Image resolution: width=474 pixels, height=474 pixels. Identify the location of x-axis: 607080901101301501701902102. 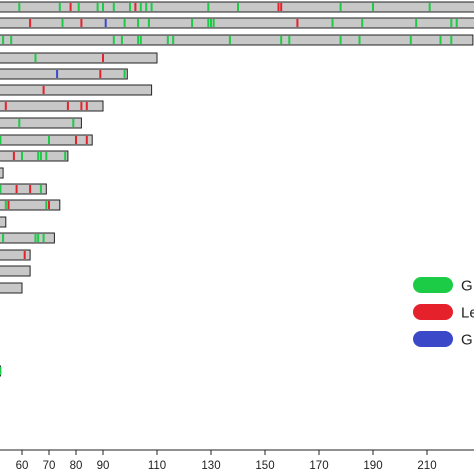
(237, 460).